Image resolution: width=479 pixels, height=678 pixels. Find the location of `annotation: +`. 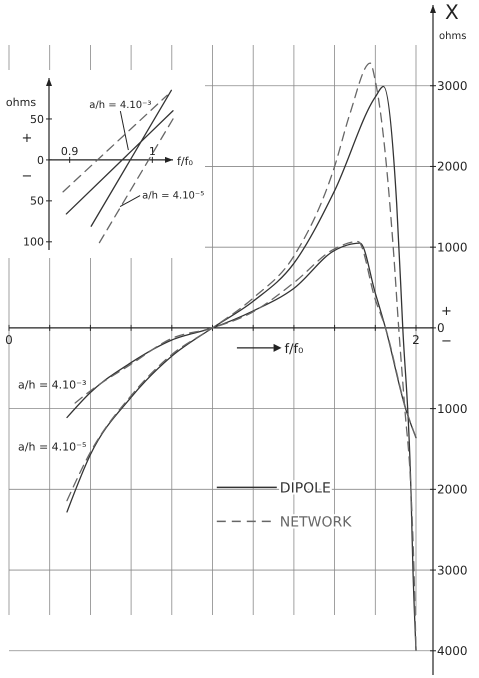

annotation: + is located at coordinates (27, 138).